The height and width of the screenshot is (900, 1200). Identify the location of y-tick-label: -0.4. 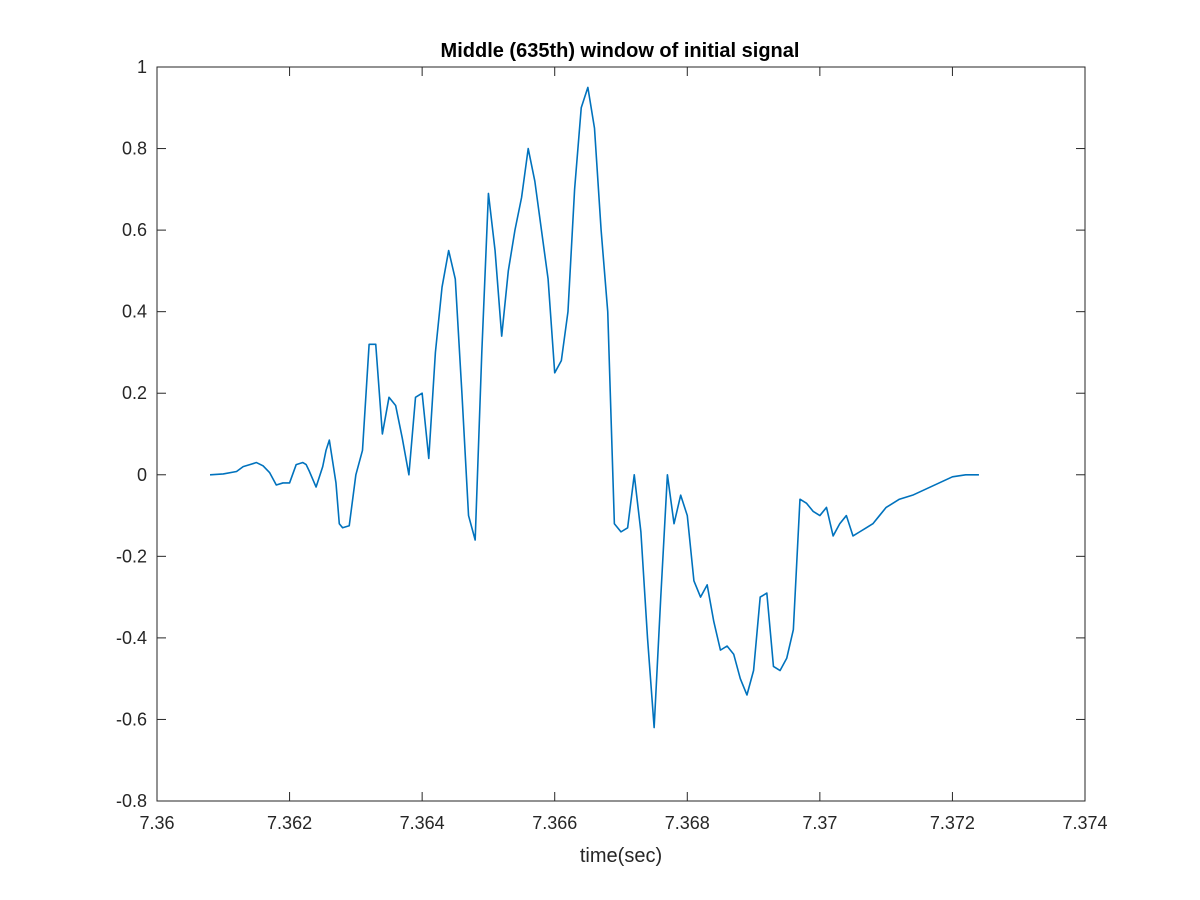
(131, 638).